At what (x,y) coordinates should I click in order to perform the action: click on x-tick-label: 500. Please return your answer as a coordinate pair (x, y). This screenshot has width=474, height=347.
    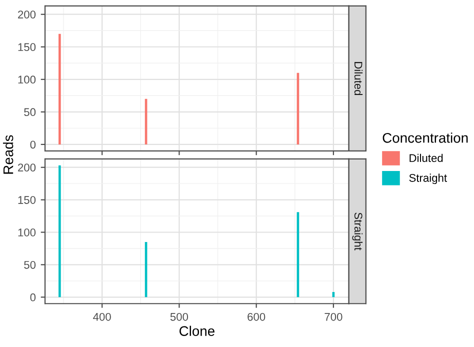
    Looking at the image, I should click on (179, 316).